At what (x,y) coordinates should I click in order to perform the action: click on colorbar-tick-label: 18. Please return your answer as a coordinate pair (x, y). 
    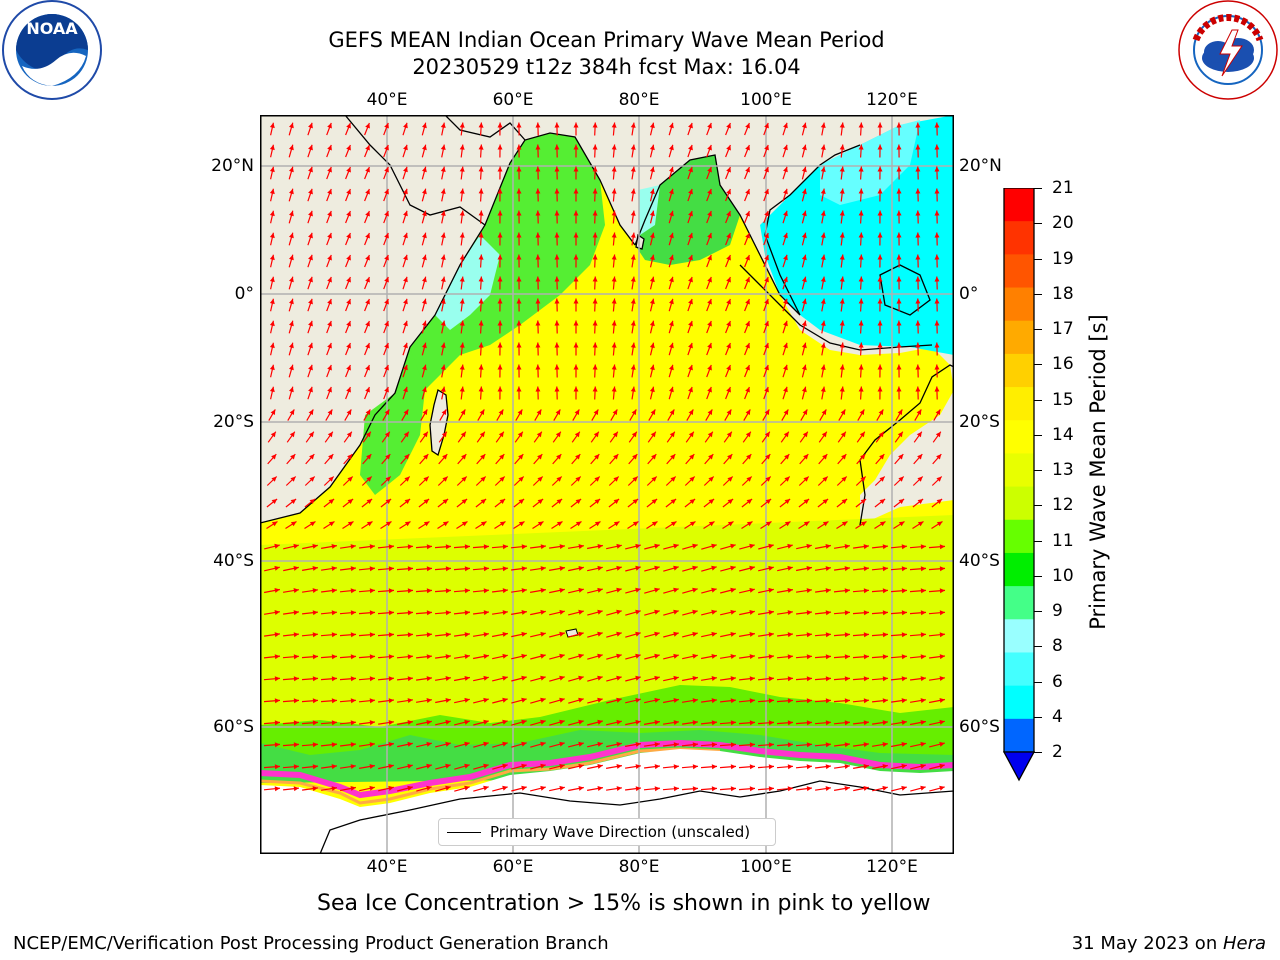
    Looking at the image, I should click on (1063, 293).